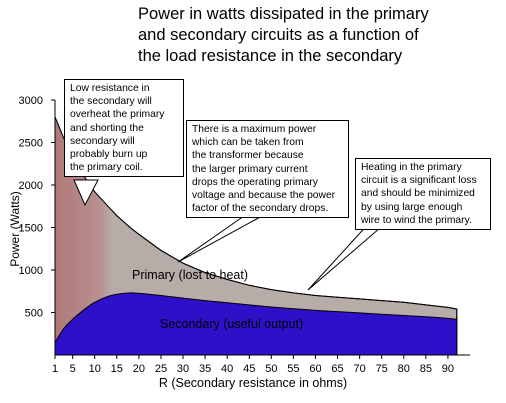 This screenshot has width=506, height=403. I want to click on annotation-line: the transformer because, so click(248, 156).